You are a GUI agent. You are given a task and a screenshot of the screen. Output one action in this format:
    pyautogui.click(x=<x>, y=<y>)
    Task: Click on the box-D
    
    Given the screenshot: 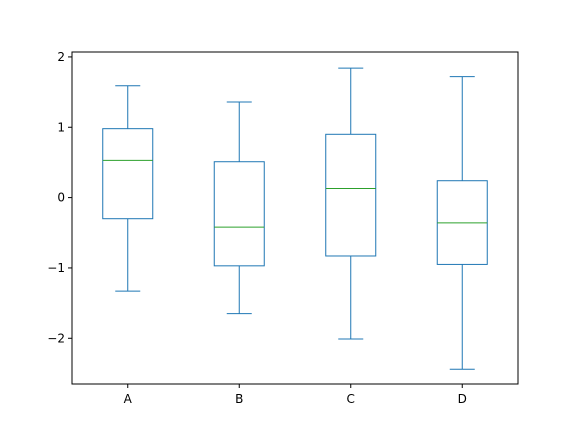 What is the action you would take?
    pyautogui.click(x=462, y=223)
    